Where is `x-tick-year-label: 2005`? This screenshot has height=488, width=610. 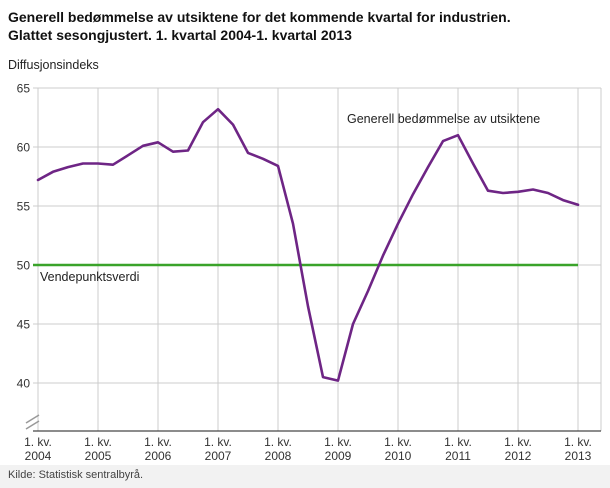 x-tick-year-label: 2005 is located at coordinates (98, 456).